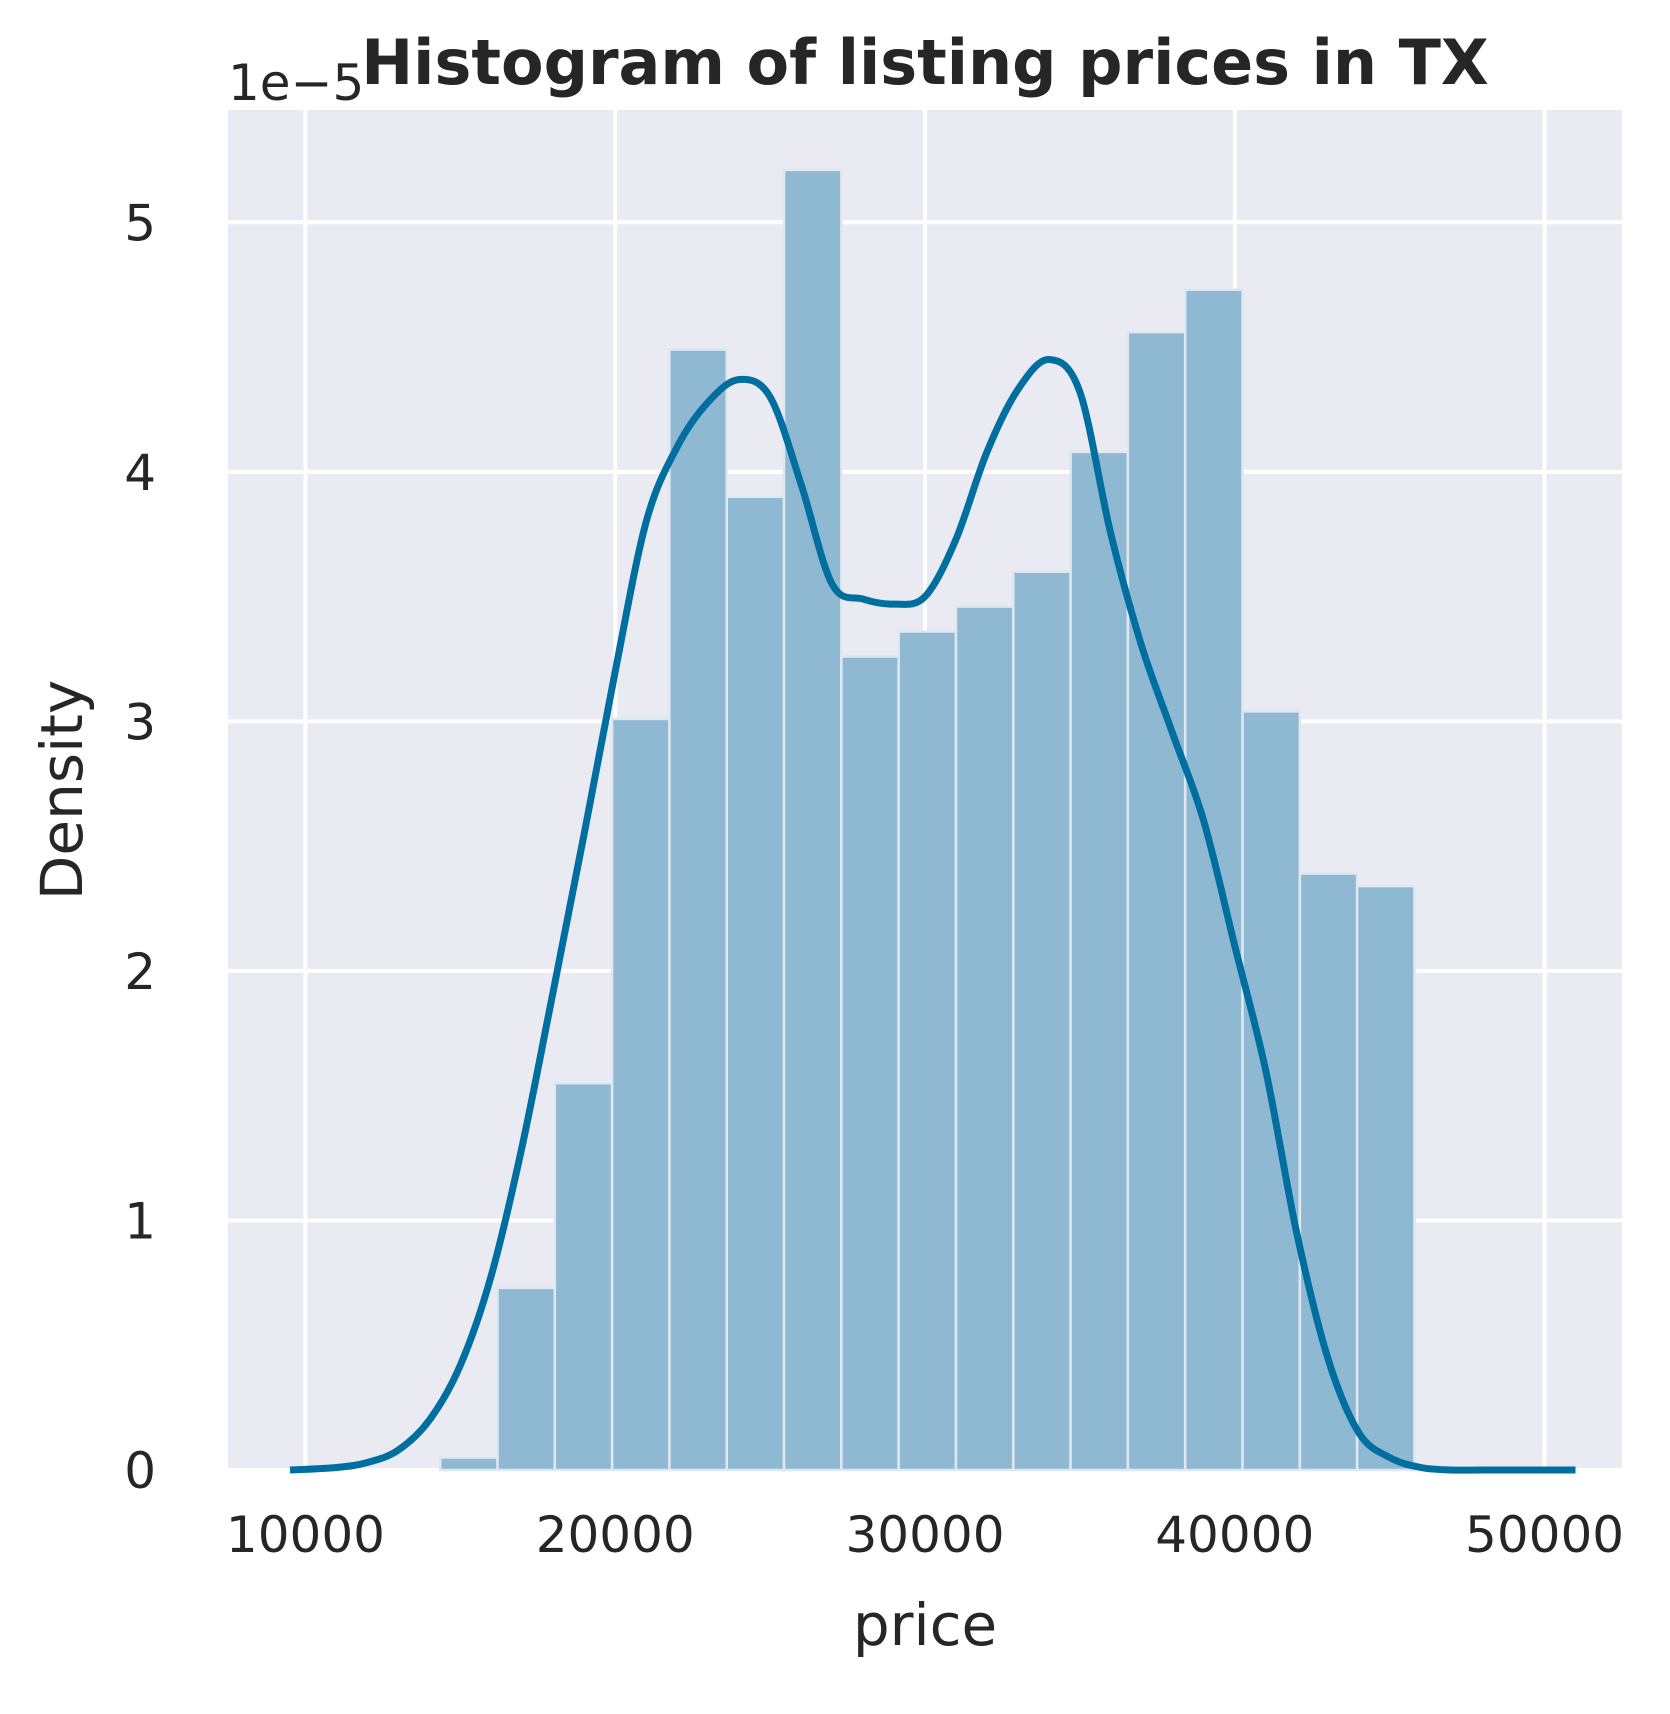  What do you see at coordinates (140, 223) in the screenshot?
I see `y-tick-label: 5` at bounding box center [140, 223].